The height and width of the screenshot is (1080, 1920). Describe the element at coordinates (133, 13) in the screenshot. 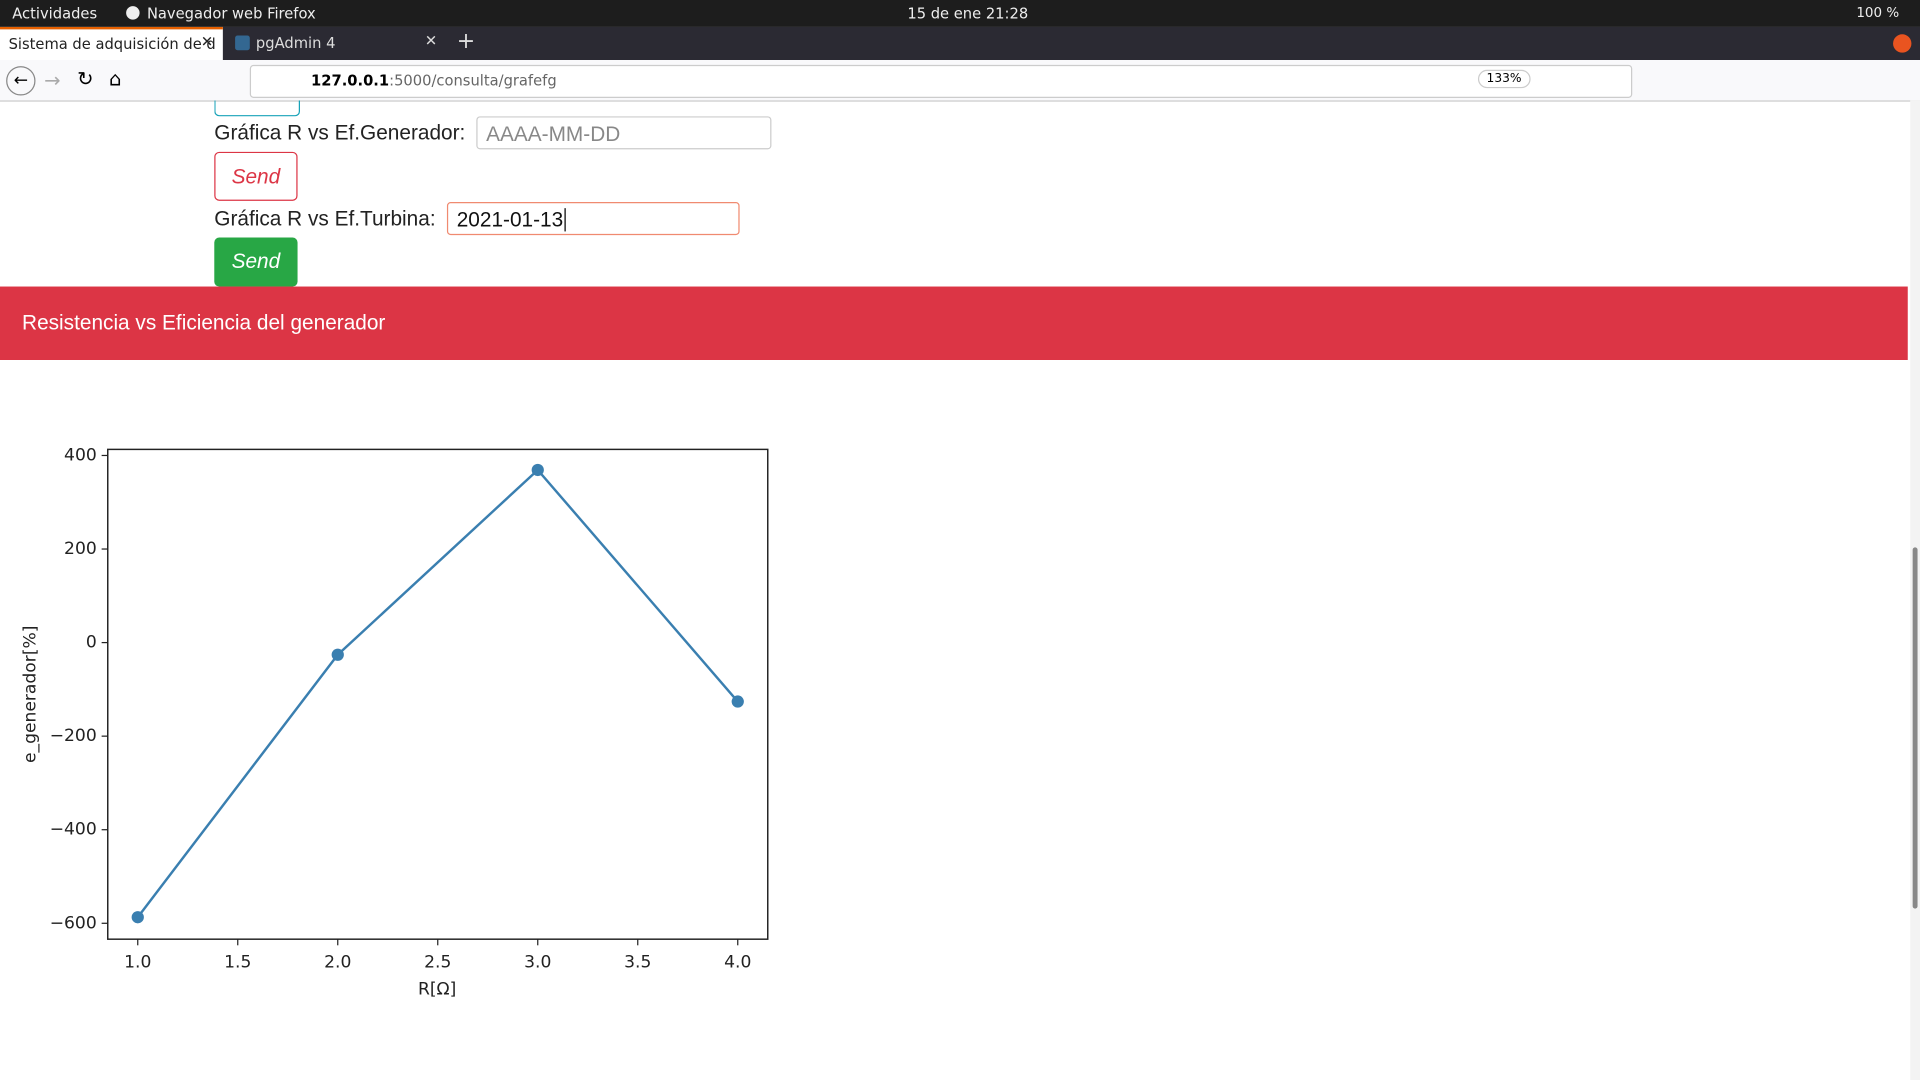

I see `app-icon` at that location.